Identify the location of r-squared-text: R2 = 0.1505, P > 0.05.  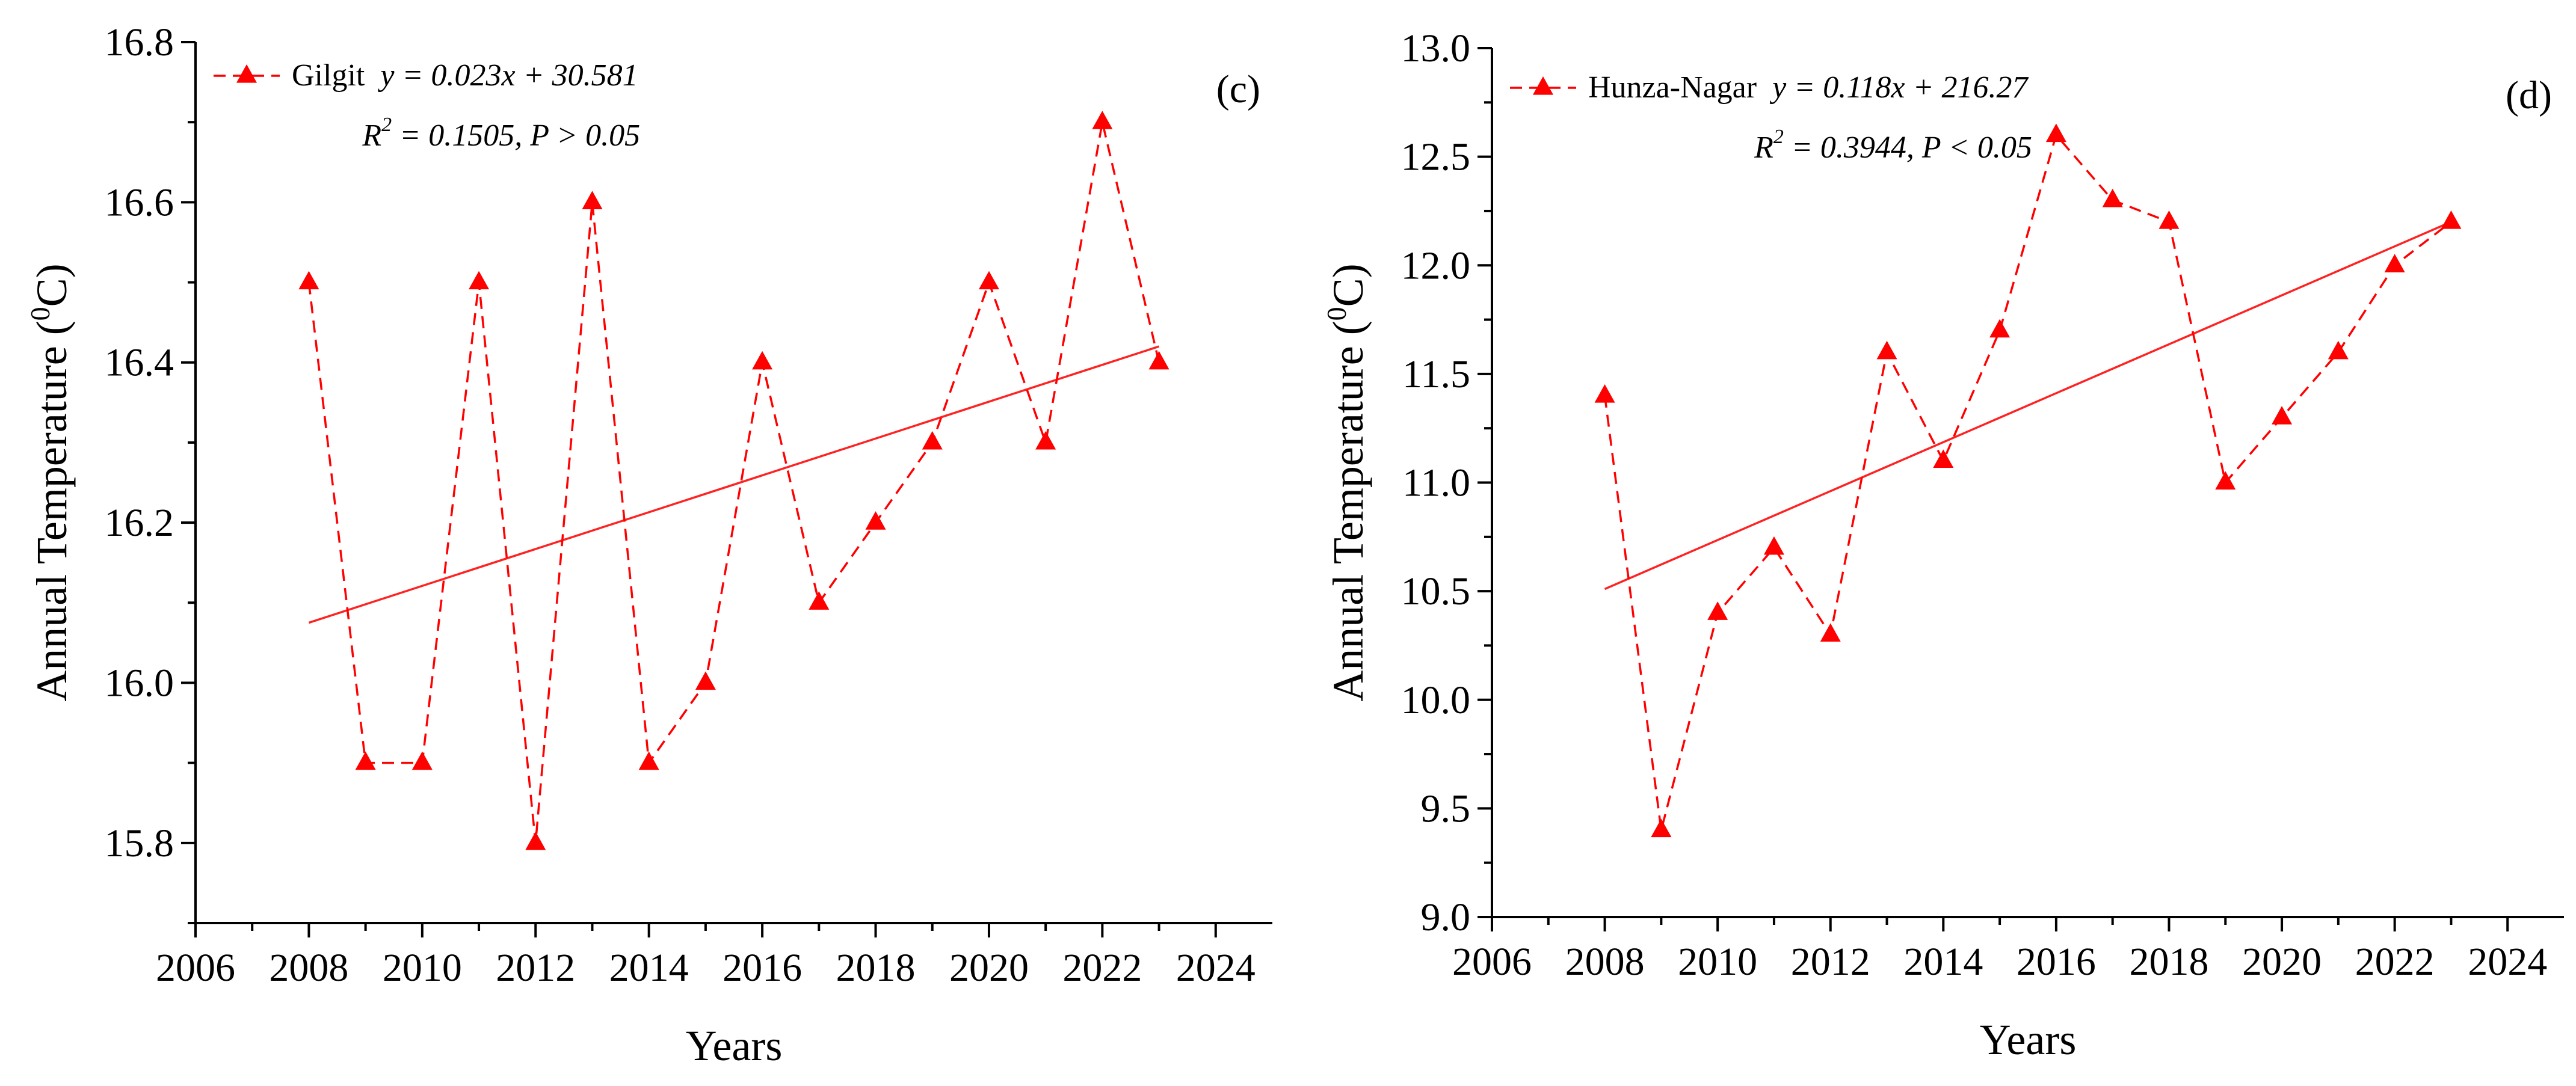
(501, 134).